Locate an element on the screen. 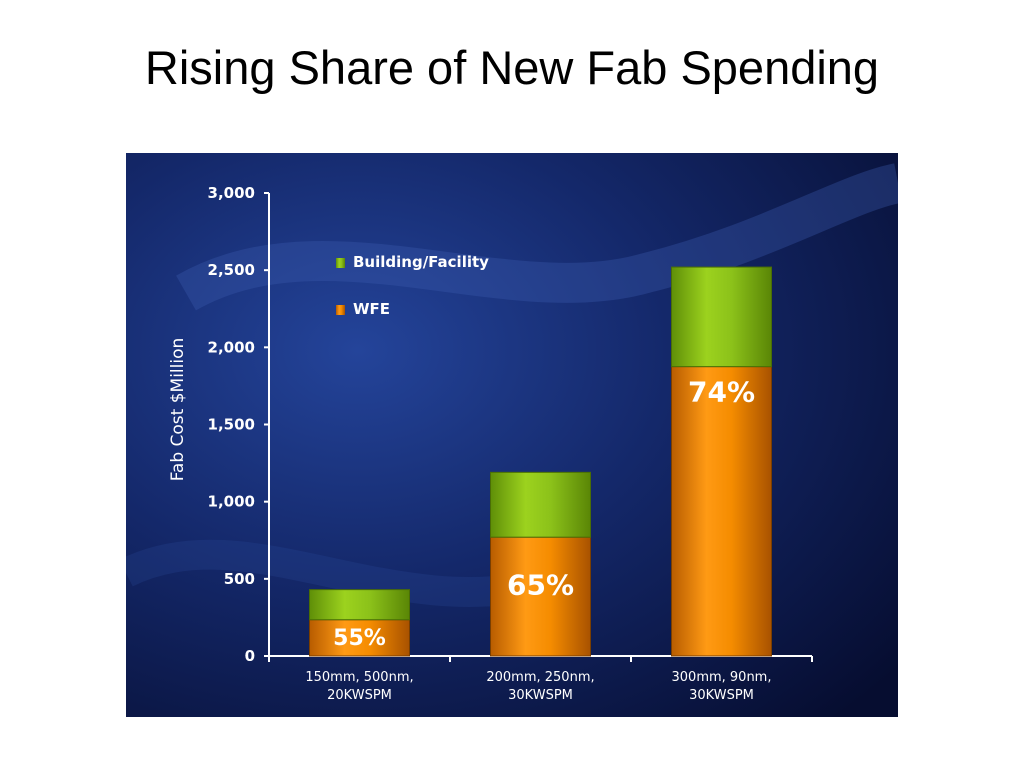 Image resolution: width=1024 pixels, height=768 pixels. y-tick-label: 2,000 is located at coordinates (231, 347).